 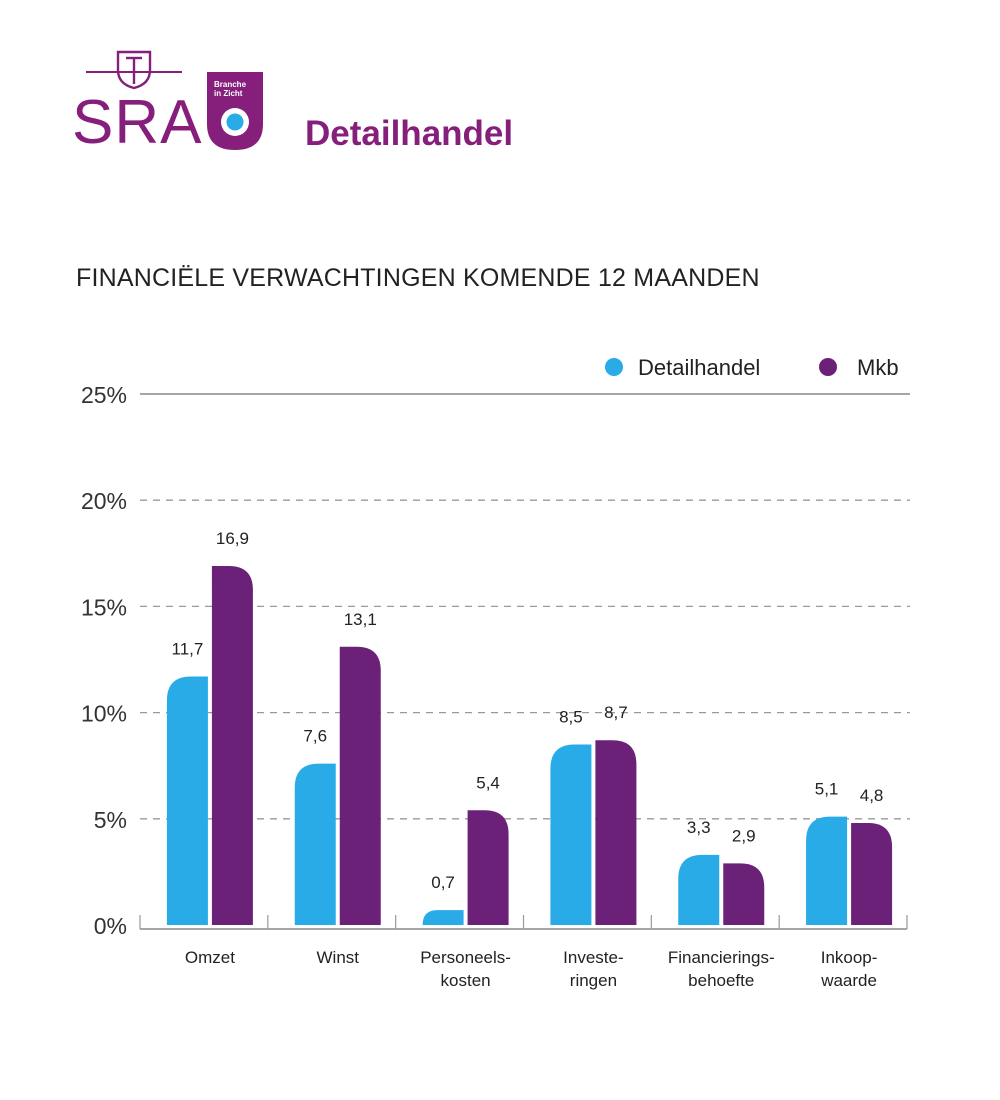 What do you see at coordinates (593, 980) in the screenshot?
I see `x-tick-label: ringen` at bounding box center [593, 980].